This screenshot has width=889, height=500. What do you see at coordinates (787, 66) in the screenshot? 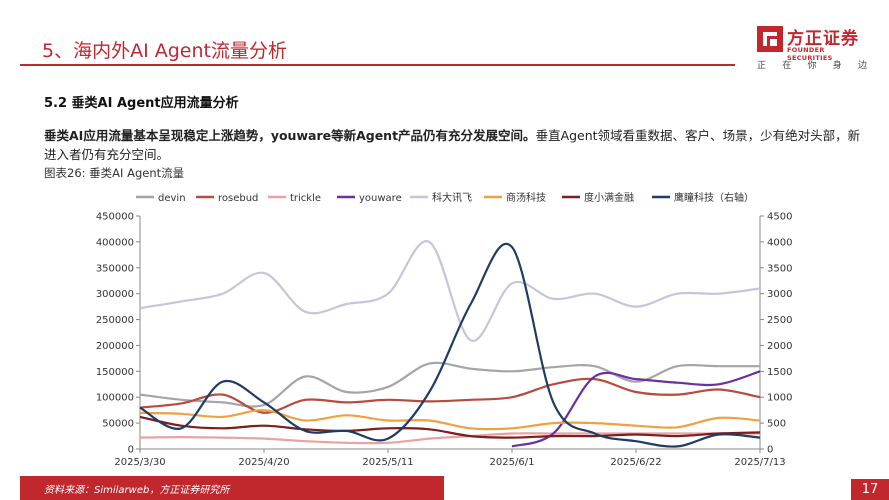
I see `slogan-char: 在` at bounding box center [787, 66].